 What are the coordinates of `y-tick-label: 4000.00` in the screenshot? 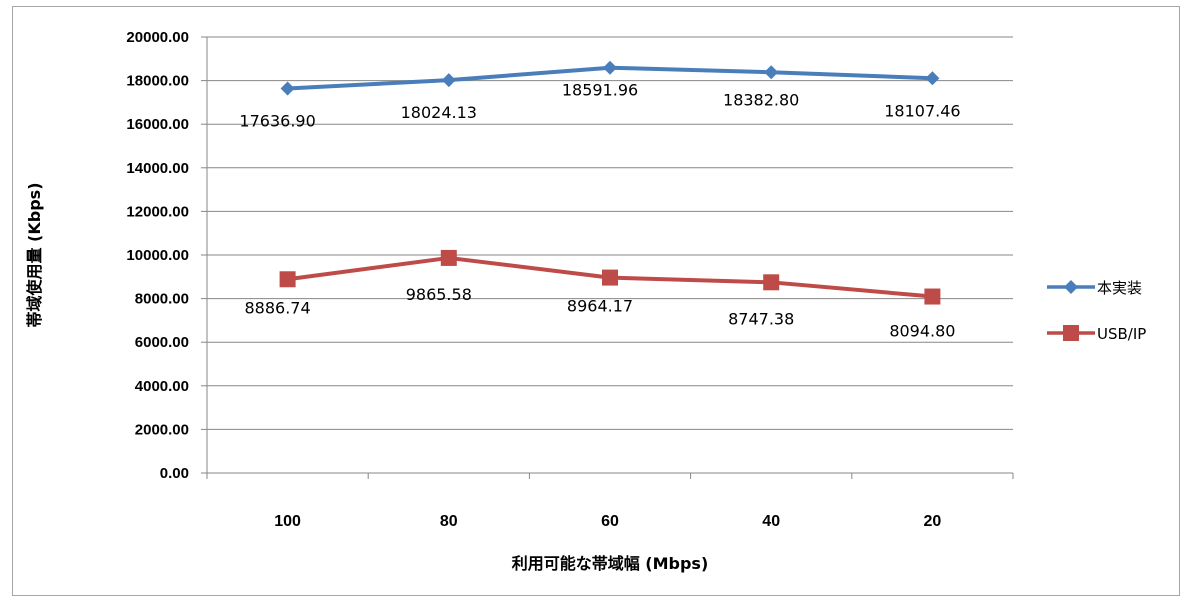 It's located at (162, 386).